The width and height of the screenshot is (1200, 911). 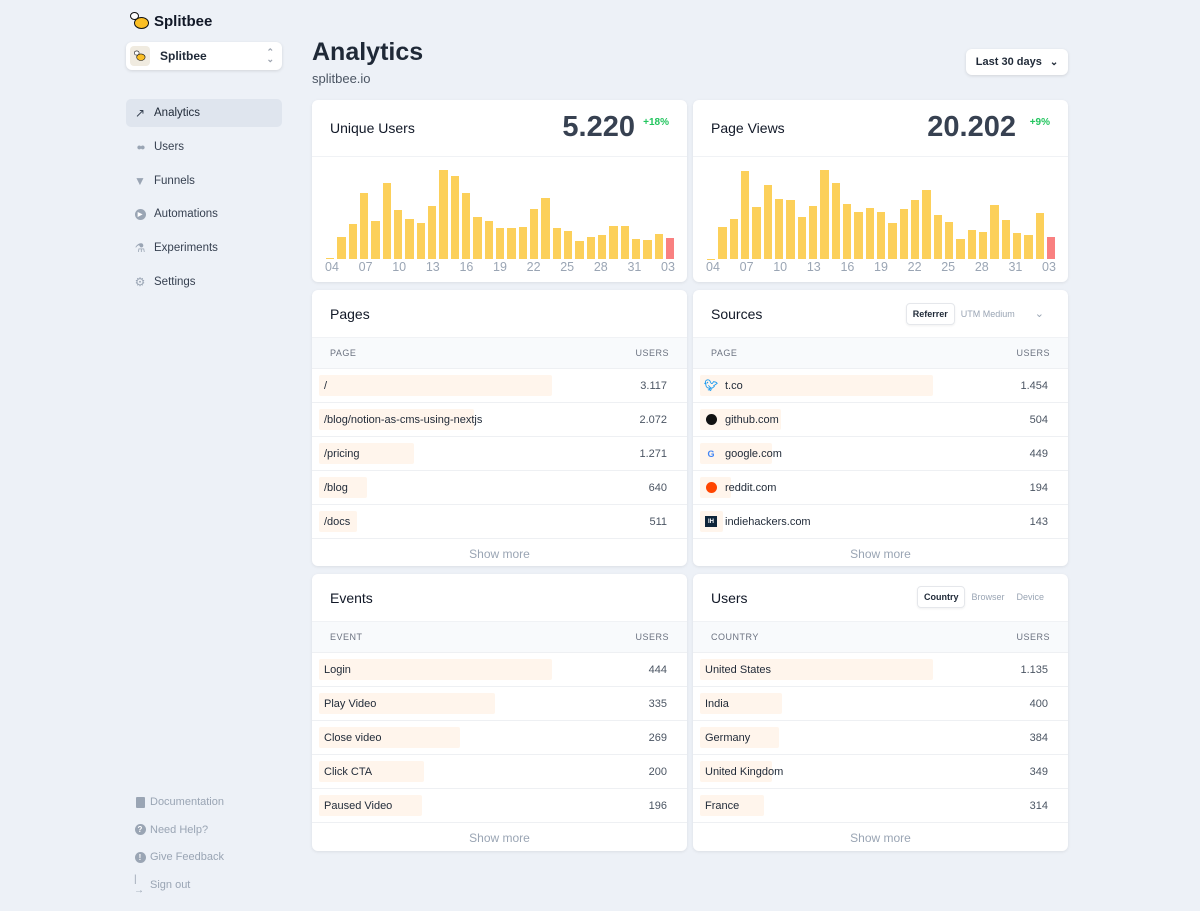 What do you see at coordinates (204, 147) in the screenshot?
I see `sidebar-item-users: ●● Users` at bounding box center [204, 147].